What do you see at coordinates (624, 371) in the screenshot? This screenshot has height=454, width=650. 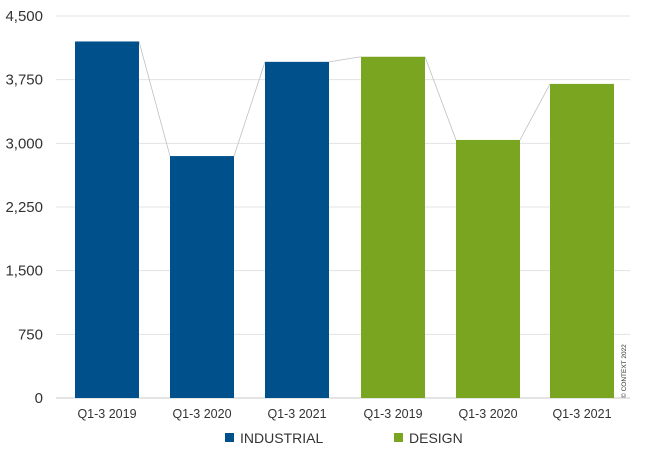 I see `copyright-label: © CONTEXT 2022` at bounding box center [624, 371].